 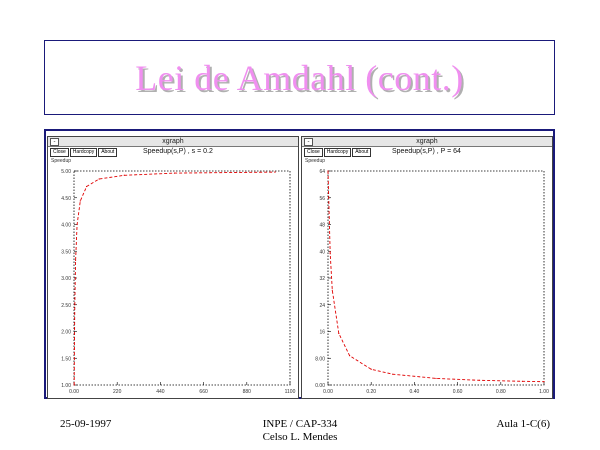 What do you see at coordinates (66, 386) in the screenshot?
I see `y-tick-label: 1.00` at bounding box center [66, 386].